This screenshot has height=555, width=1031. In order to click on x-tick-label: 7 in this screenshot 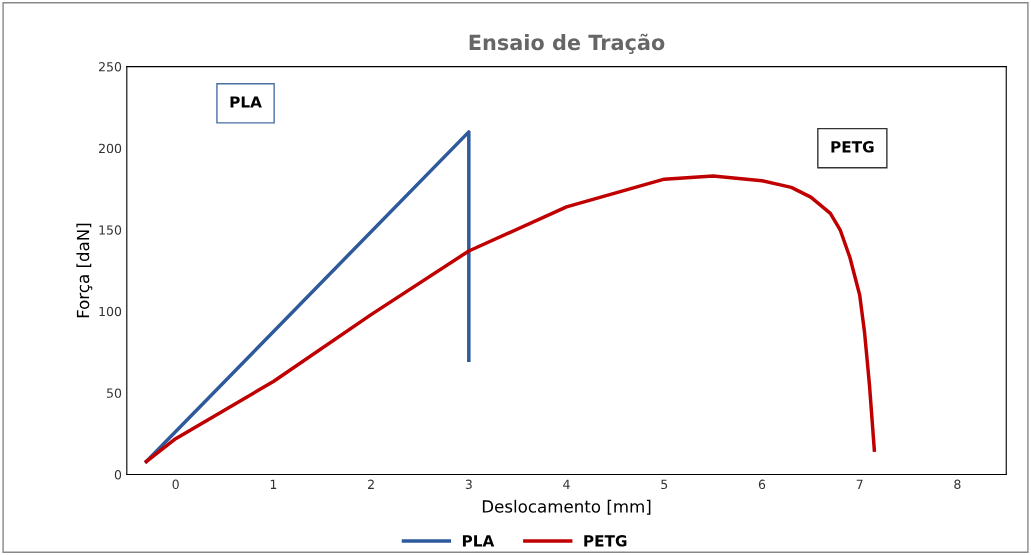, I will do `click(859, 484)`.